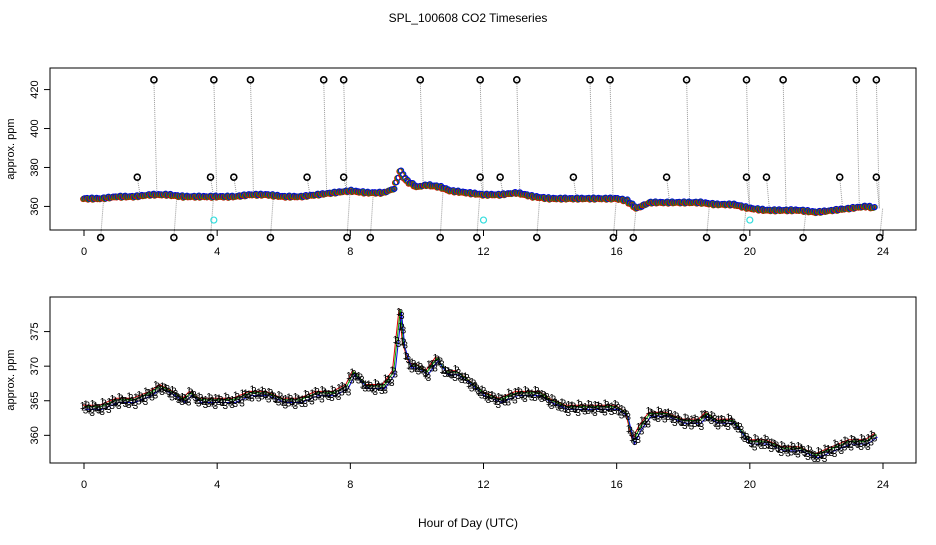 This screenshot has height=545, width=936. I want to click on top-trace-point, so click(394, 188).